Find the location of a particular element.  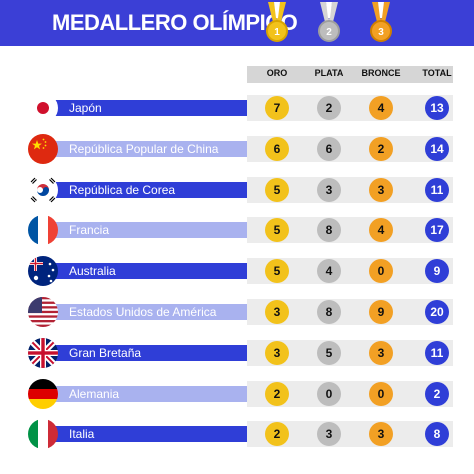

silver-medal-number: 2 is located at coordinates (329, 32).